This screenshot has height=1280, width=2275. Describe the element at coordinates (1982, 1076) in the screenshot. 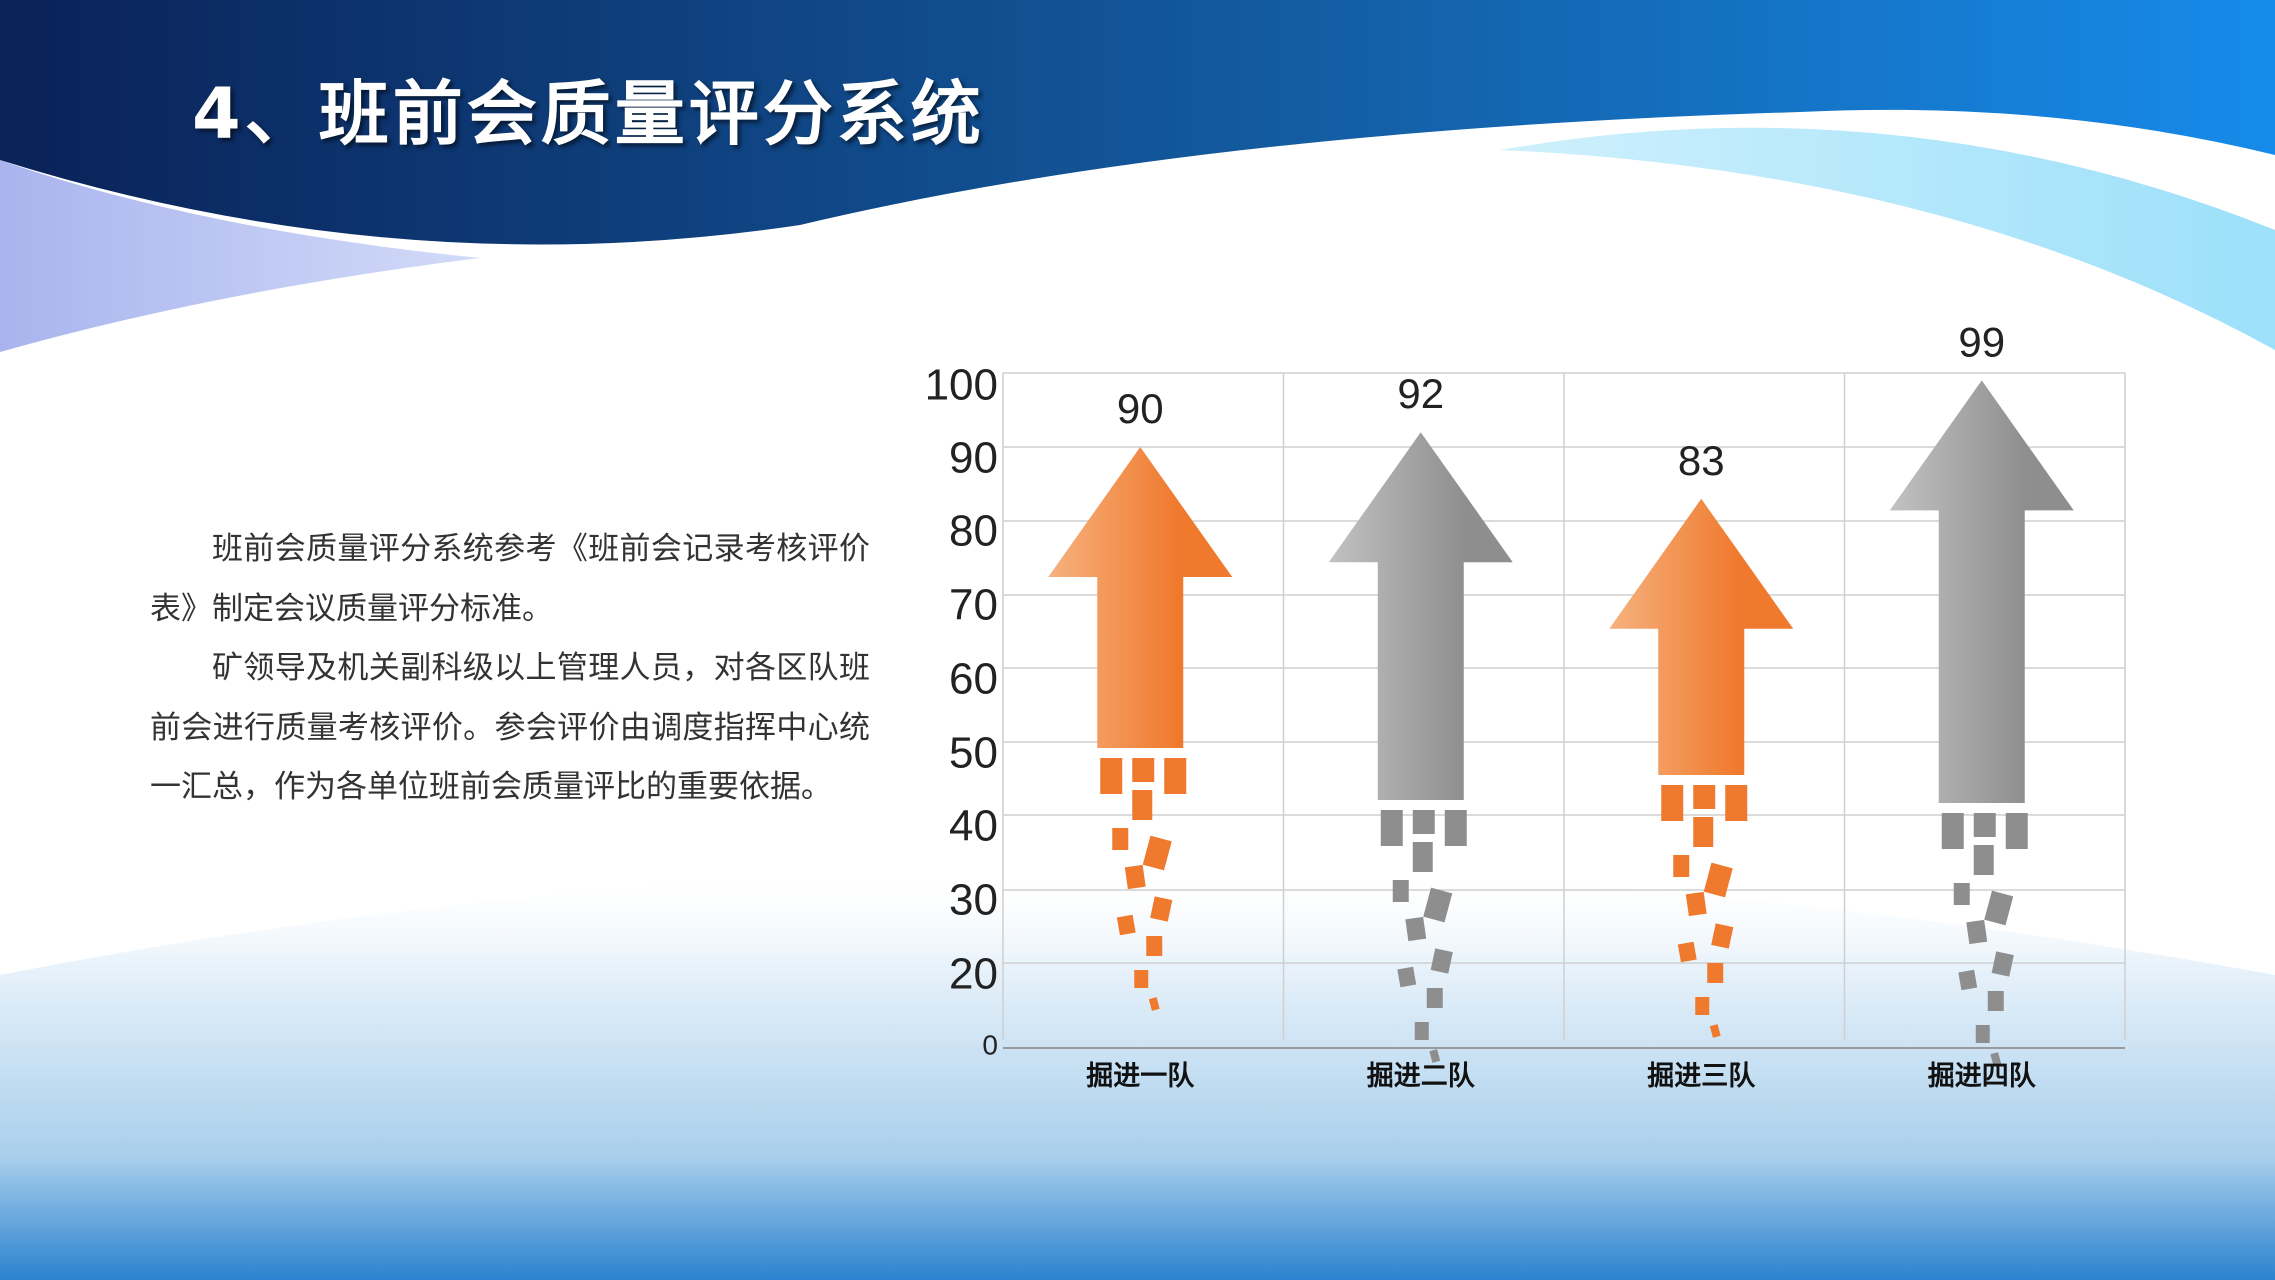

I see `x-tick-label: 掘进四队` at that location.